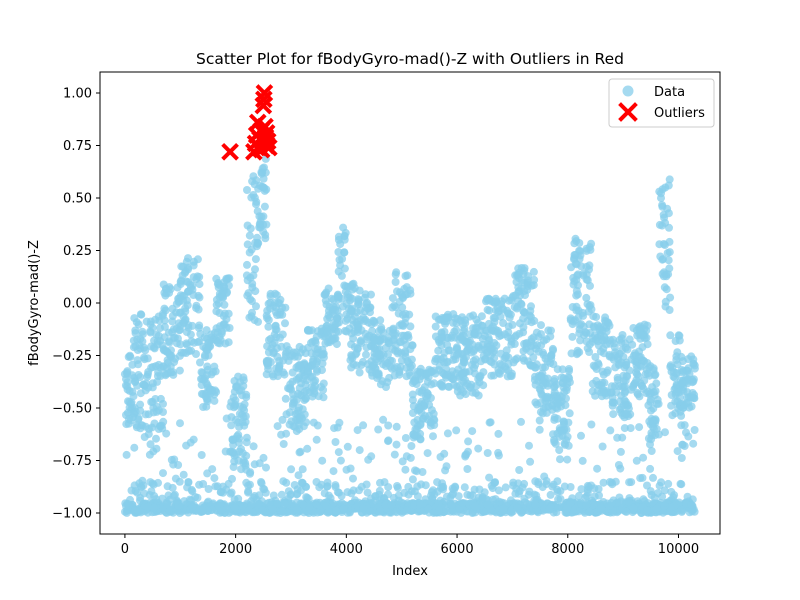  I want to click on x-tick-label: 8000, so click(567, 549).